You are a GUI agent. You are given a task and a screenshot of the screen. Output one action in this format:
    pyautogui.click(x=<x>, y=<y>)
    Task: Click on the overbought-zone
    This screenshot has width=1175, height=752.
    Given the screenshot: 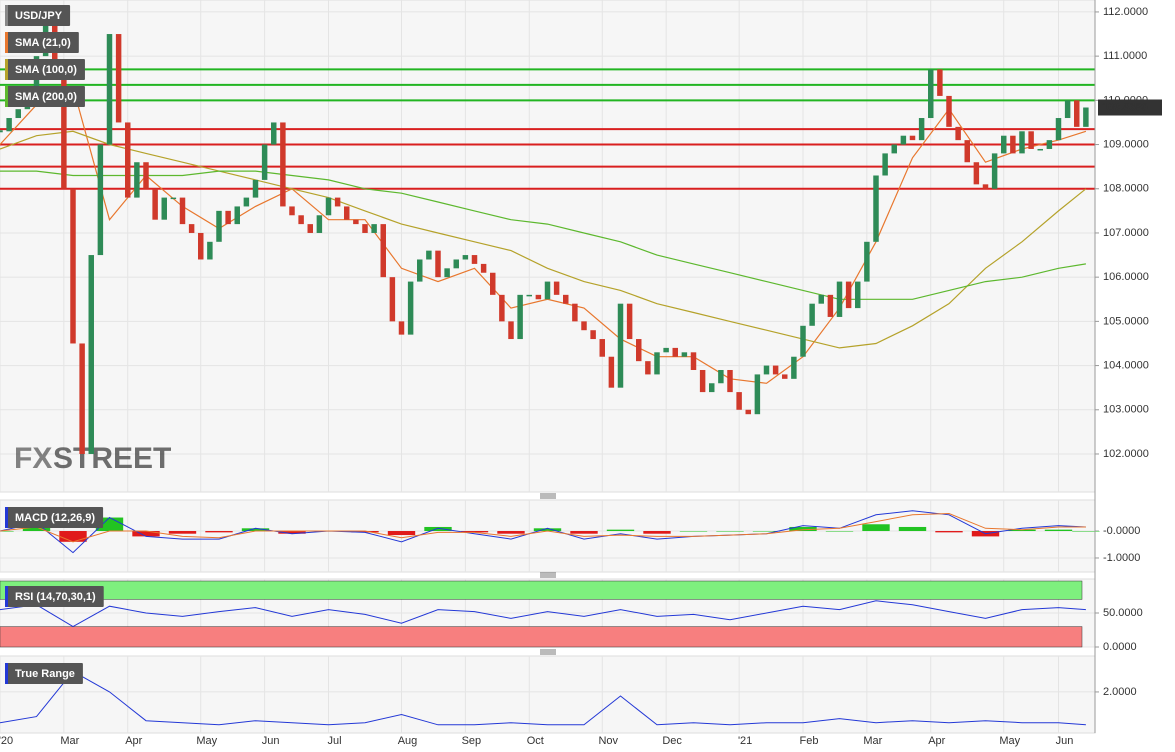 What is the action you would take?
    pyautogui.click(x=541, y=590)
    